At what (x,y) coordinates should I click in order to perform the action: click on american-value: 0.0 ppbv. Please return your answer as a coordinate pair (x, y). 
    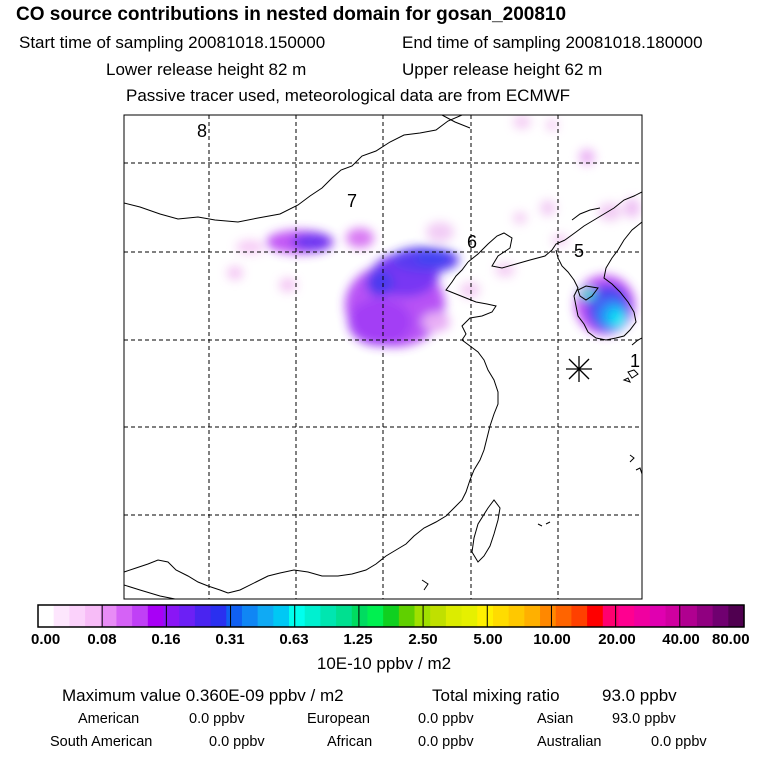
    Looking at the image, I should click on (217, 719).